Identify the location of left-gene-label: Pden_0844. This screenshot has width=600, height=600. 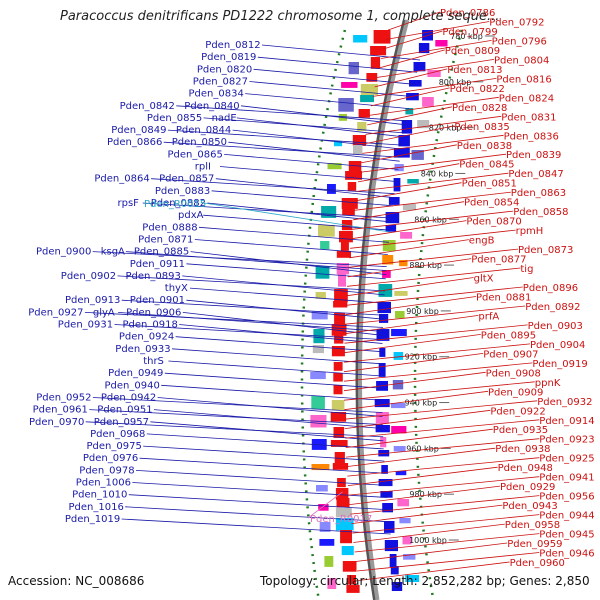
(203, 130).